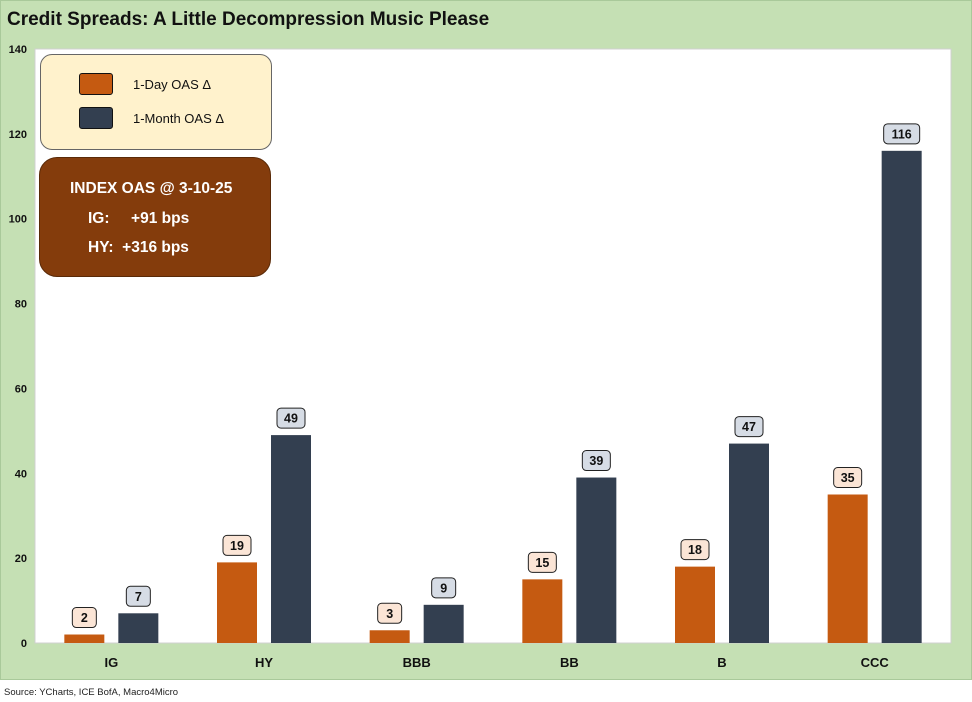 The height and width of the screenshot is (702, 972). I want to click on index-oas-title: INDEX OAS @ 3-10-25, so click(151, 188).